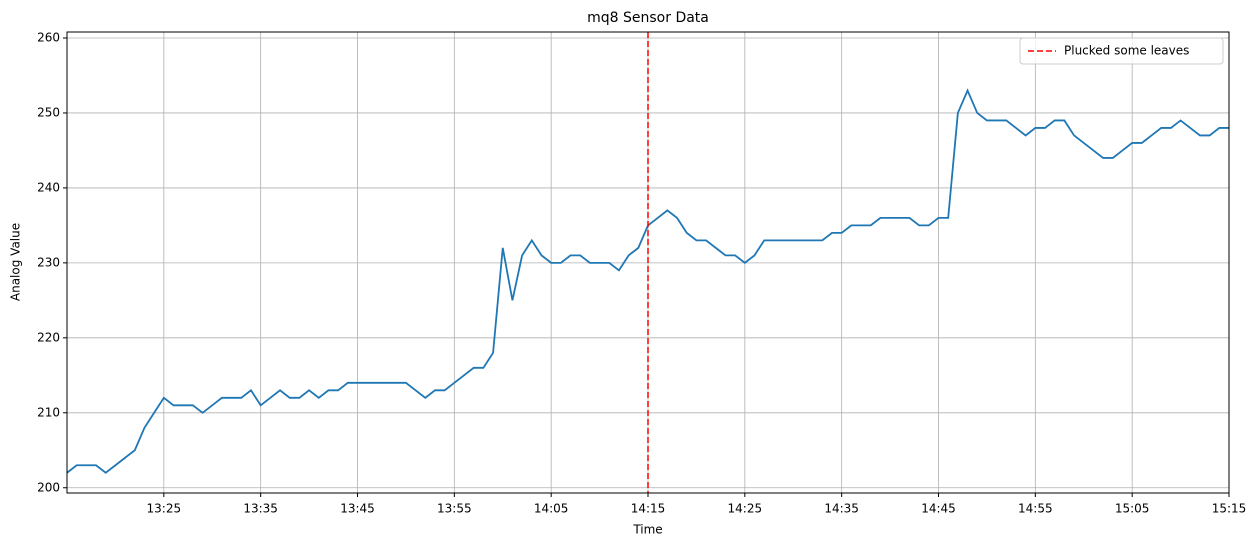  I want to click on y-tick-label: 200, so click(48, 487).